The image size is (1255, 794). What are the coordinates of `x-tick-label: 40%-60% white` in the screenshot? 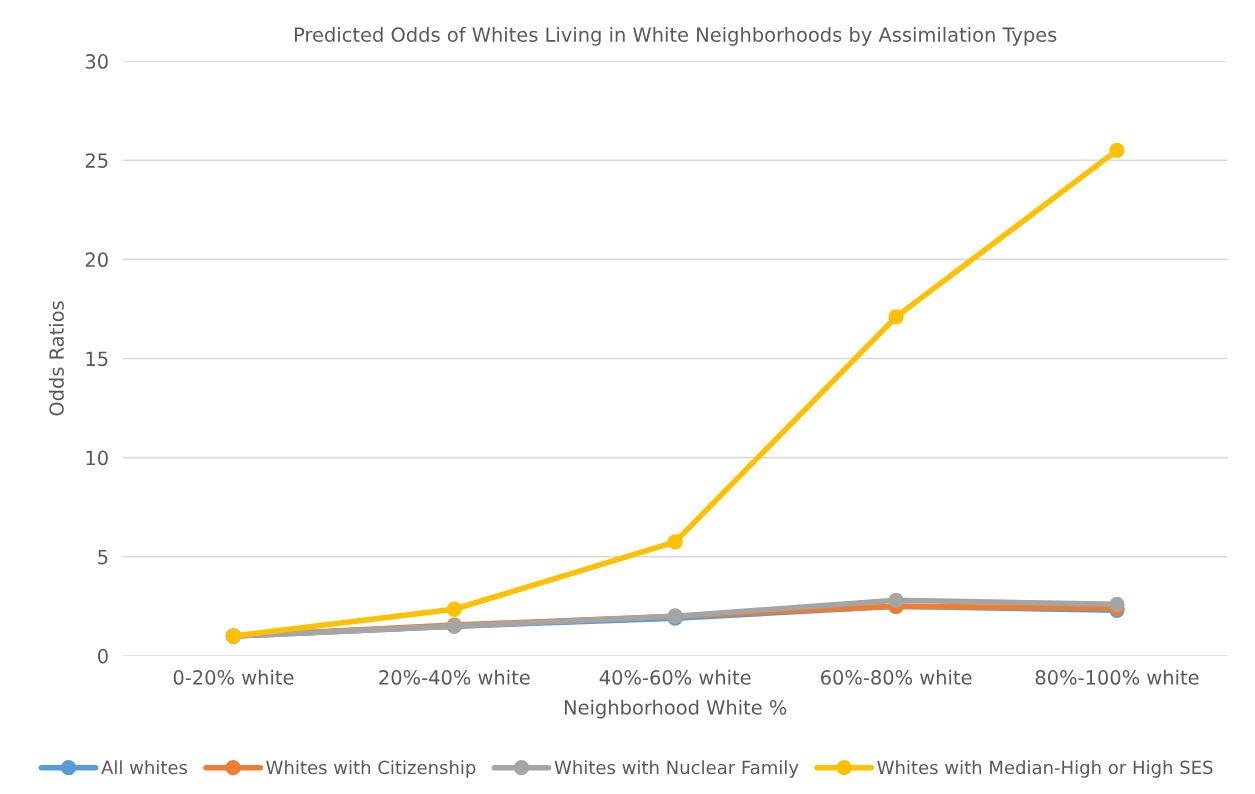 It's located at (675, 677).